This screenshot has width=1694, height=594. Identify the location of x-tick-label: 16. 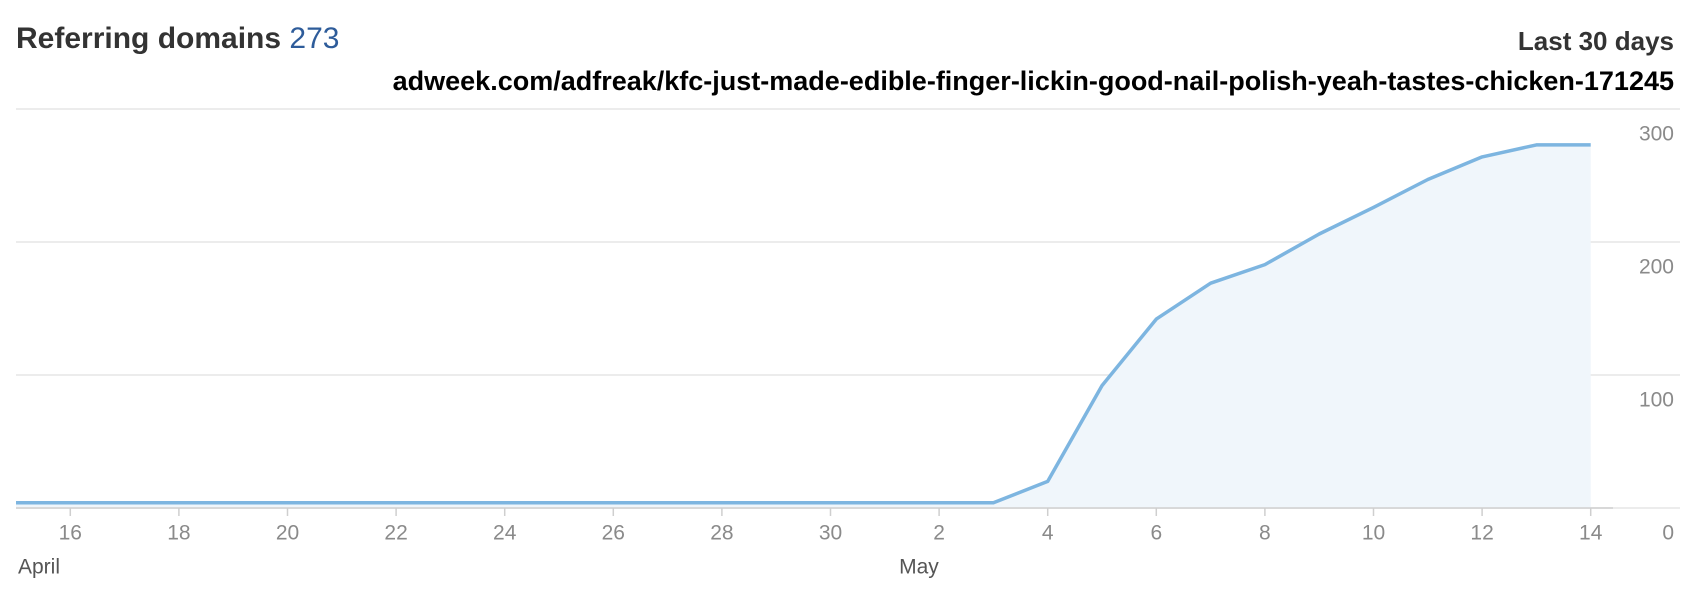
(70, 533).